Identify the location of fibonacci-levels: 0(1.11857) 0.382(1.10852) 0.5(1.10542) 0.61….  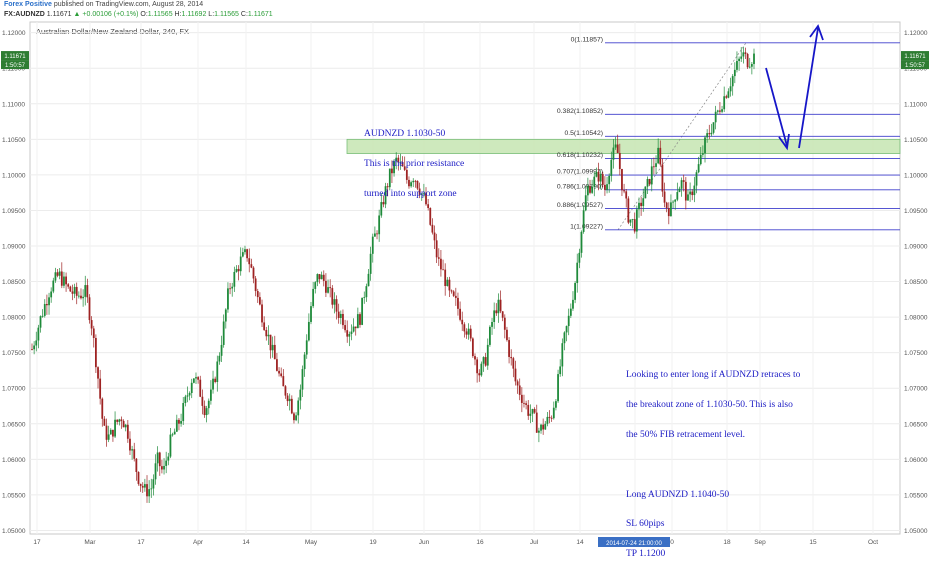
(728, 133).